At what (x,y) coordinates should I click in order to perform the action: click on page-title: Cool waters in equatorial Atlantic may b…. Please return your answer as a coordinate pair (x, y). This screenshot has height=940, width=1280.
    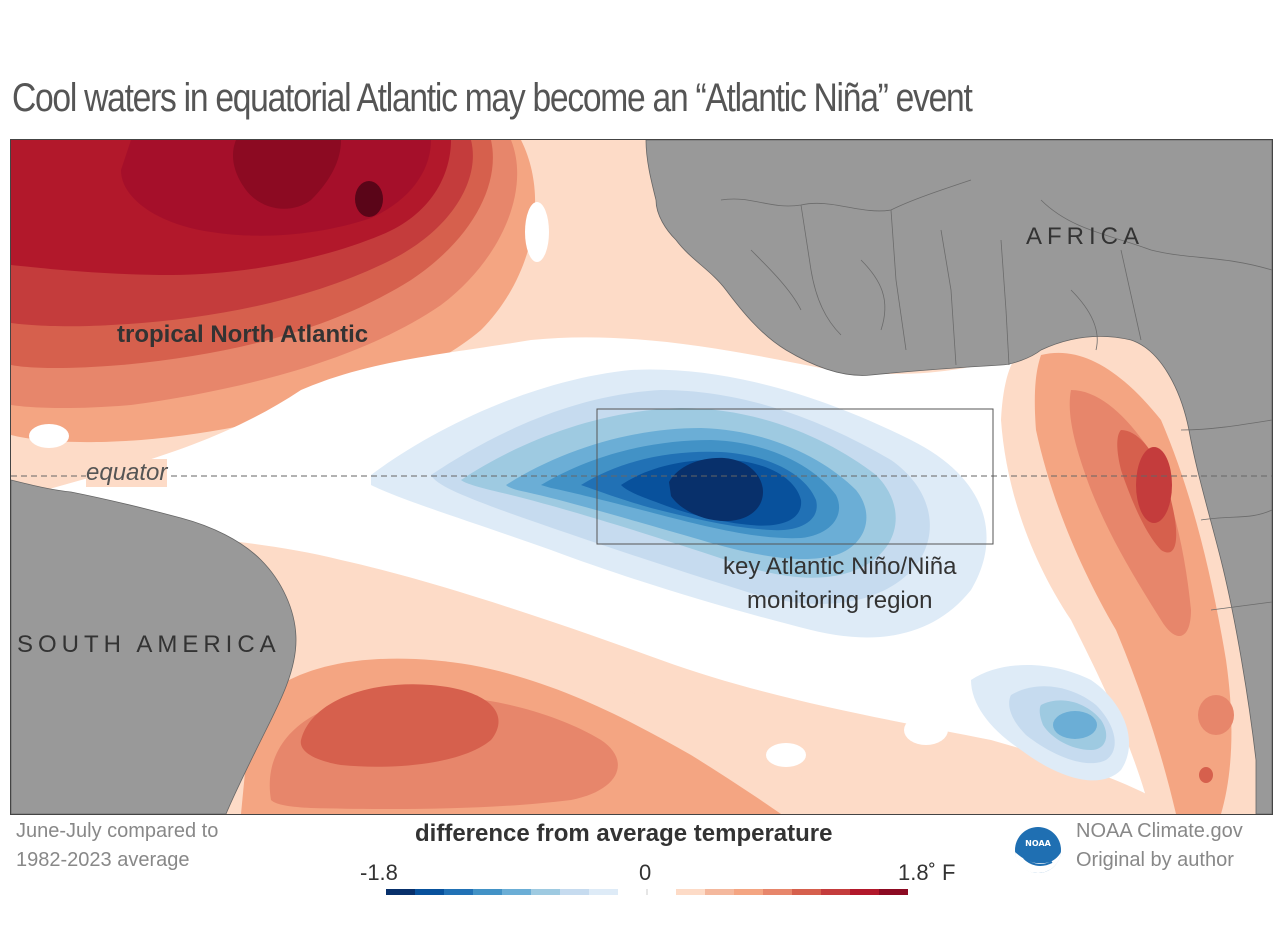
    Looking at the image, I should click on (492, 98).